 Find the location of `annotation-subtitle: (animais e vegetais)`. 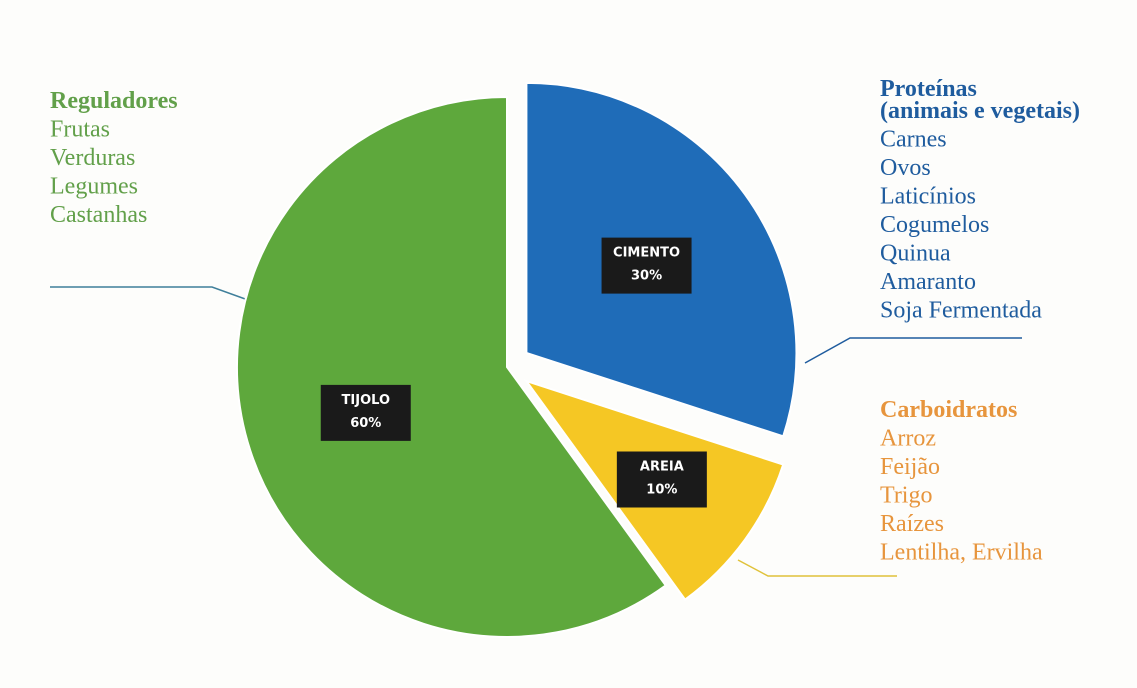

annotation-subtitle: (animais e vegetais) is located at coordinates (980, 111).